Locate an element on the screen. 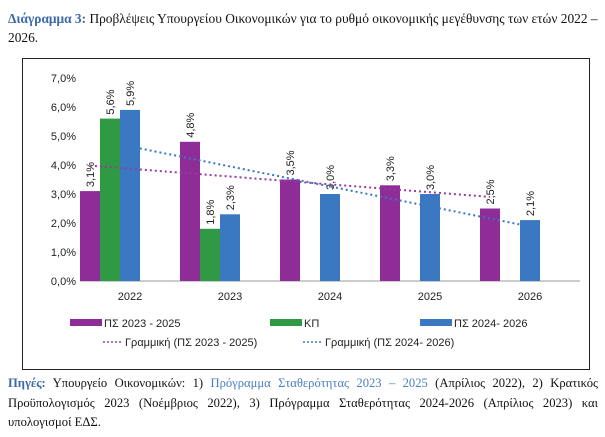 The width and height of the screenshot is (605, 437). legend-label: Γραμμική (ΠΣ 2023 - 2025) is located at coordinates (191, 343).